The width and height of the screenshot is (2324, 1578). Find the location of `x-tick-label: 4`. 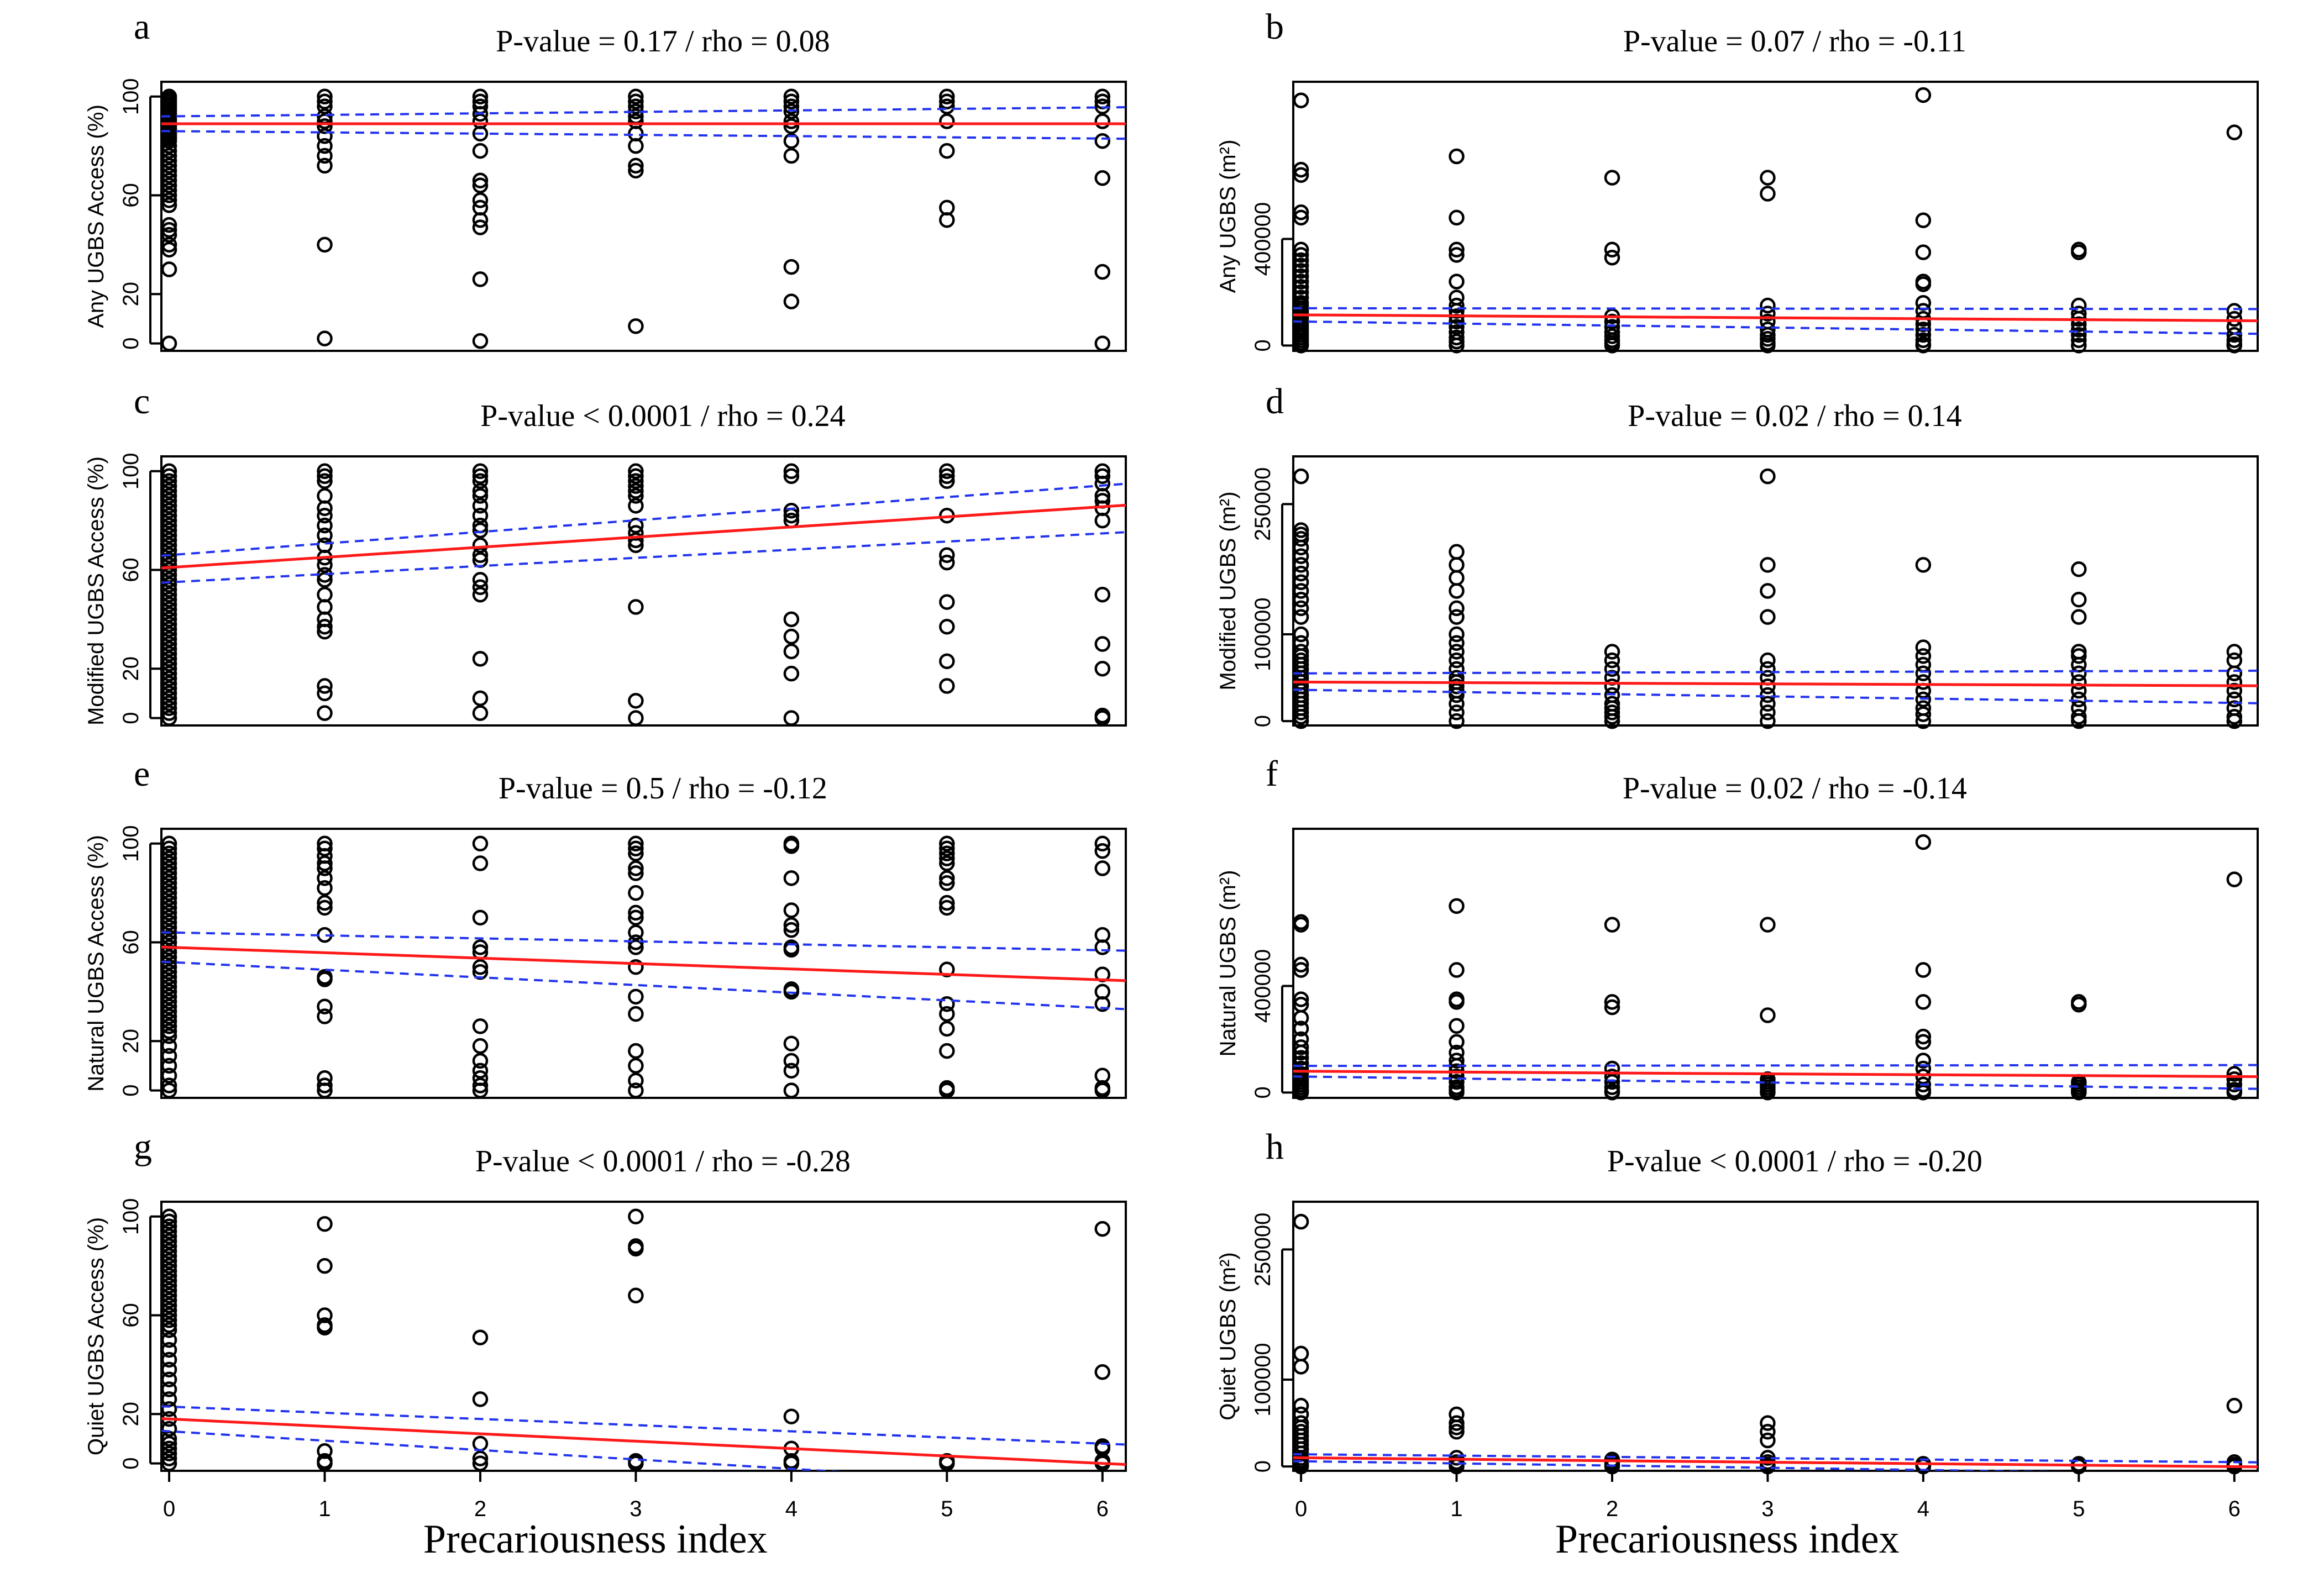

x-tick-label: 4 is located at coordinates (791, 1509).